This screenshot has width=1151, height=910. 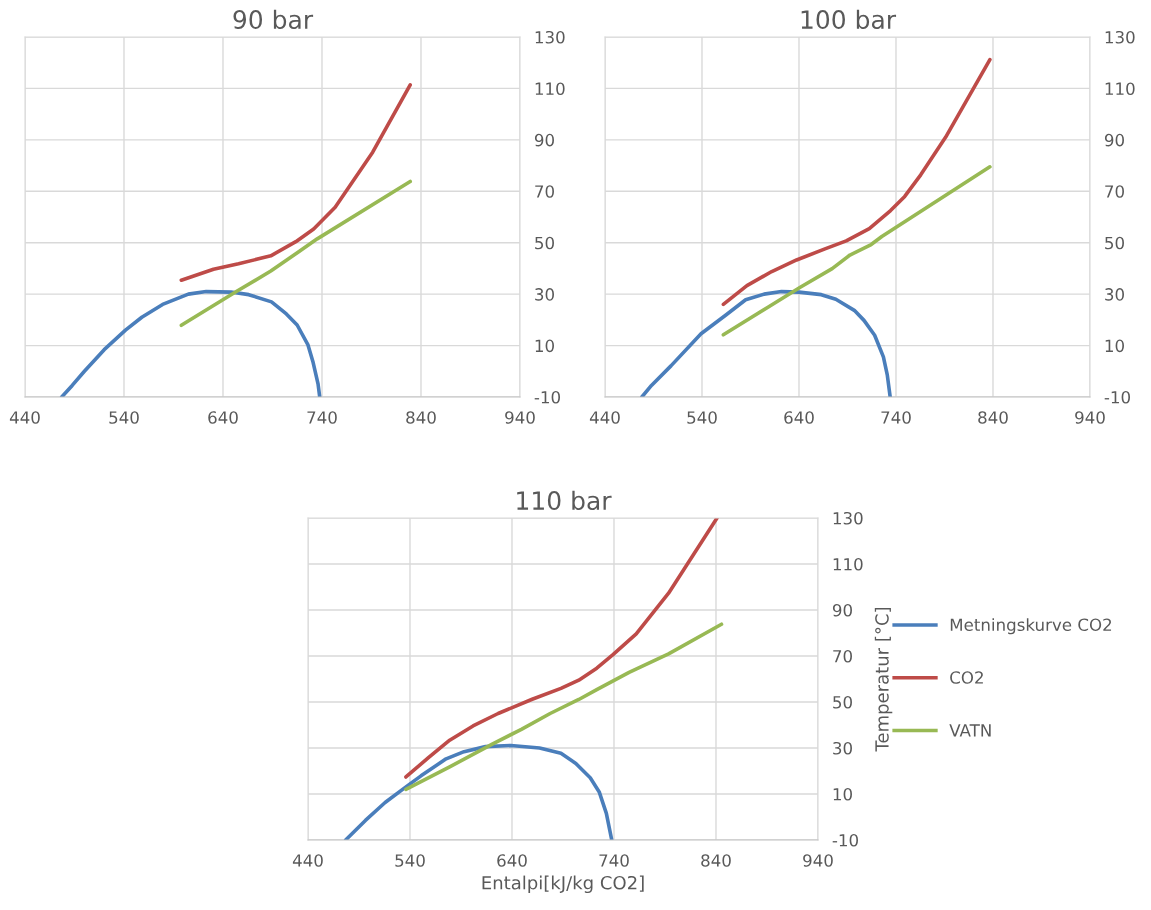 I want to click on x-axis-title: Entalpi[kJ/kg CO2], so click(x=563, y=884).